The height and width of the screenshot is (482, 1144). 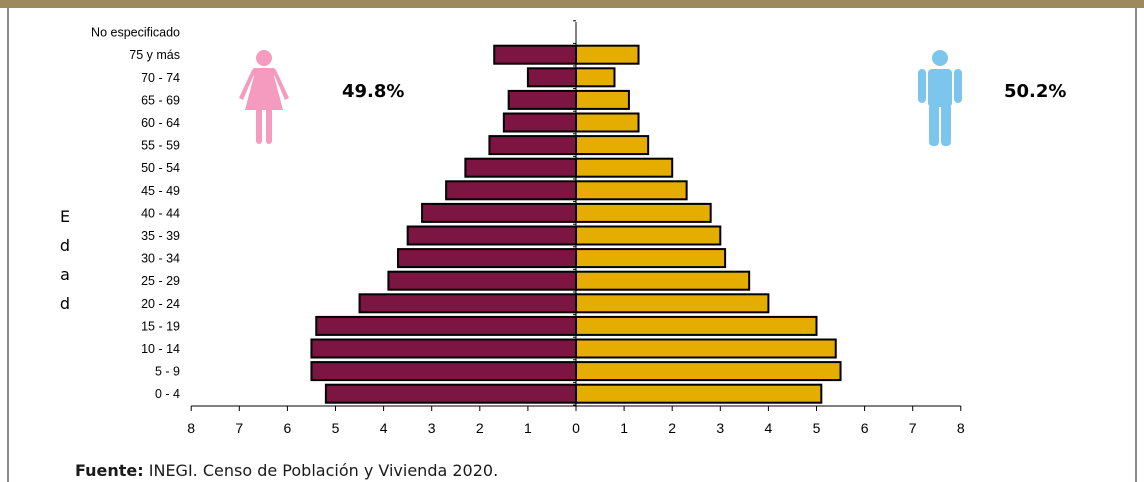 What do you see at coordinates (160, 78) in the screenshot?
I see `y-tick-label: 70 - 74` at bounding box center [160, 78].